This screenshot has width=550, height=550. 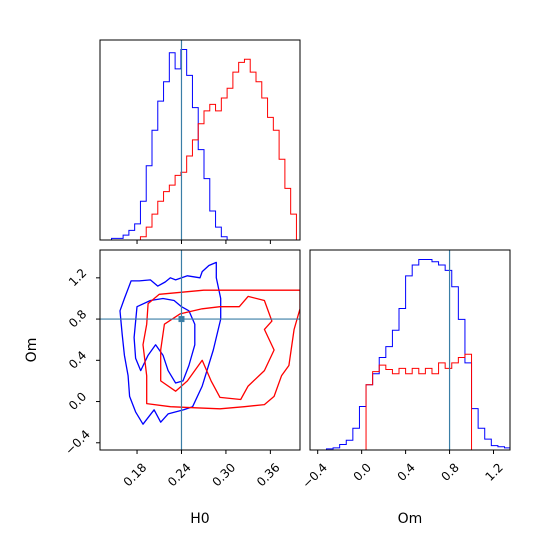 I want to click on h0-histogram-series-blue, so click(x=198, y=145).